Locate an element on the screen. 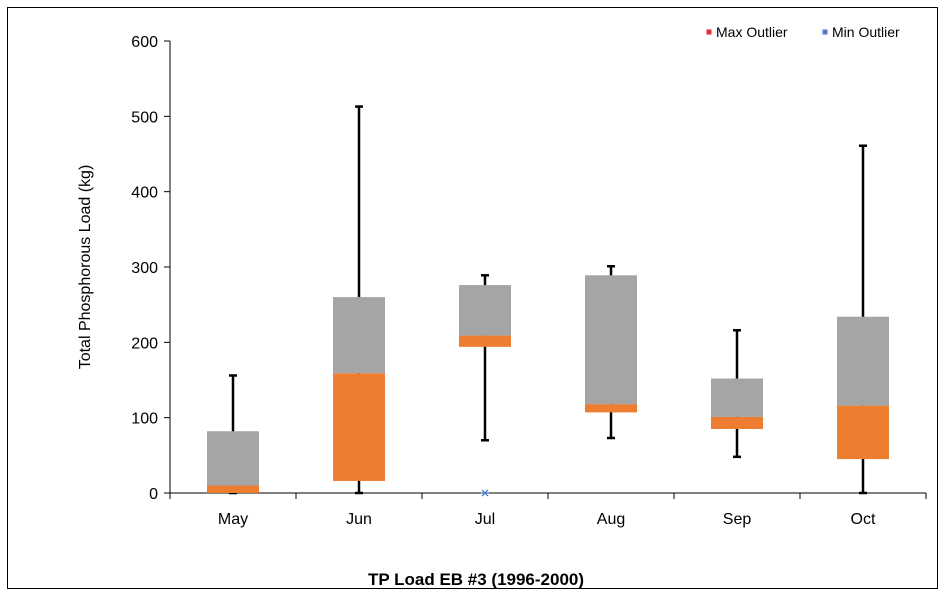  box-sep is located at coordinates (737, 394).